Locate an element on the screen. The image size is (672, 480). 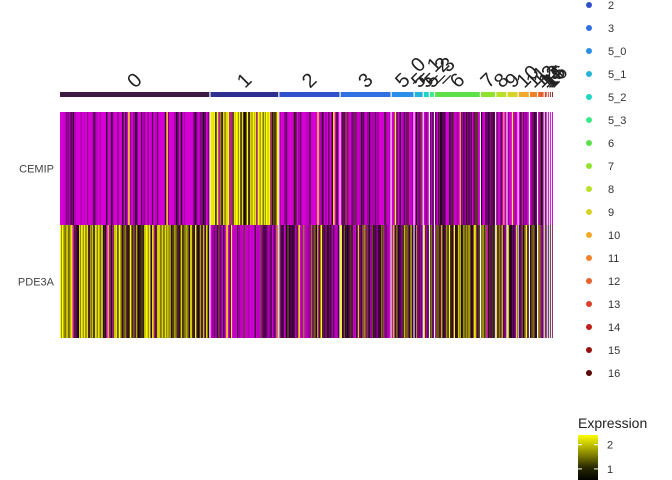
cluster-label-3: 3 is located at coordinates (365, 80).